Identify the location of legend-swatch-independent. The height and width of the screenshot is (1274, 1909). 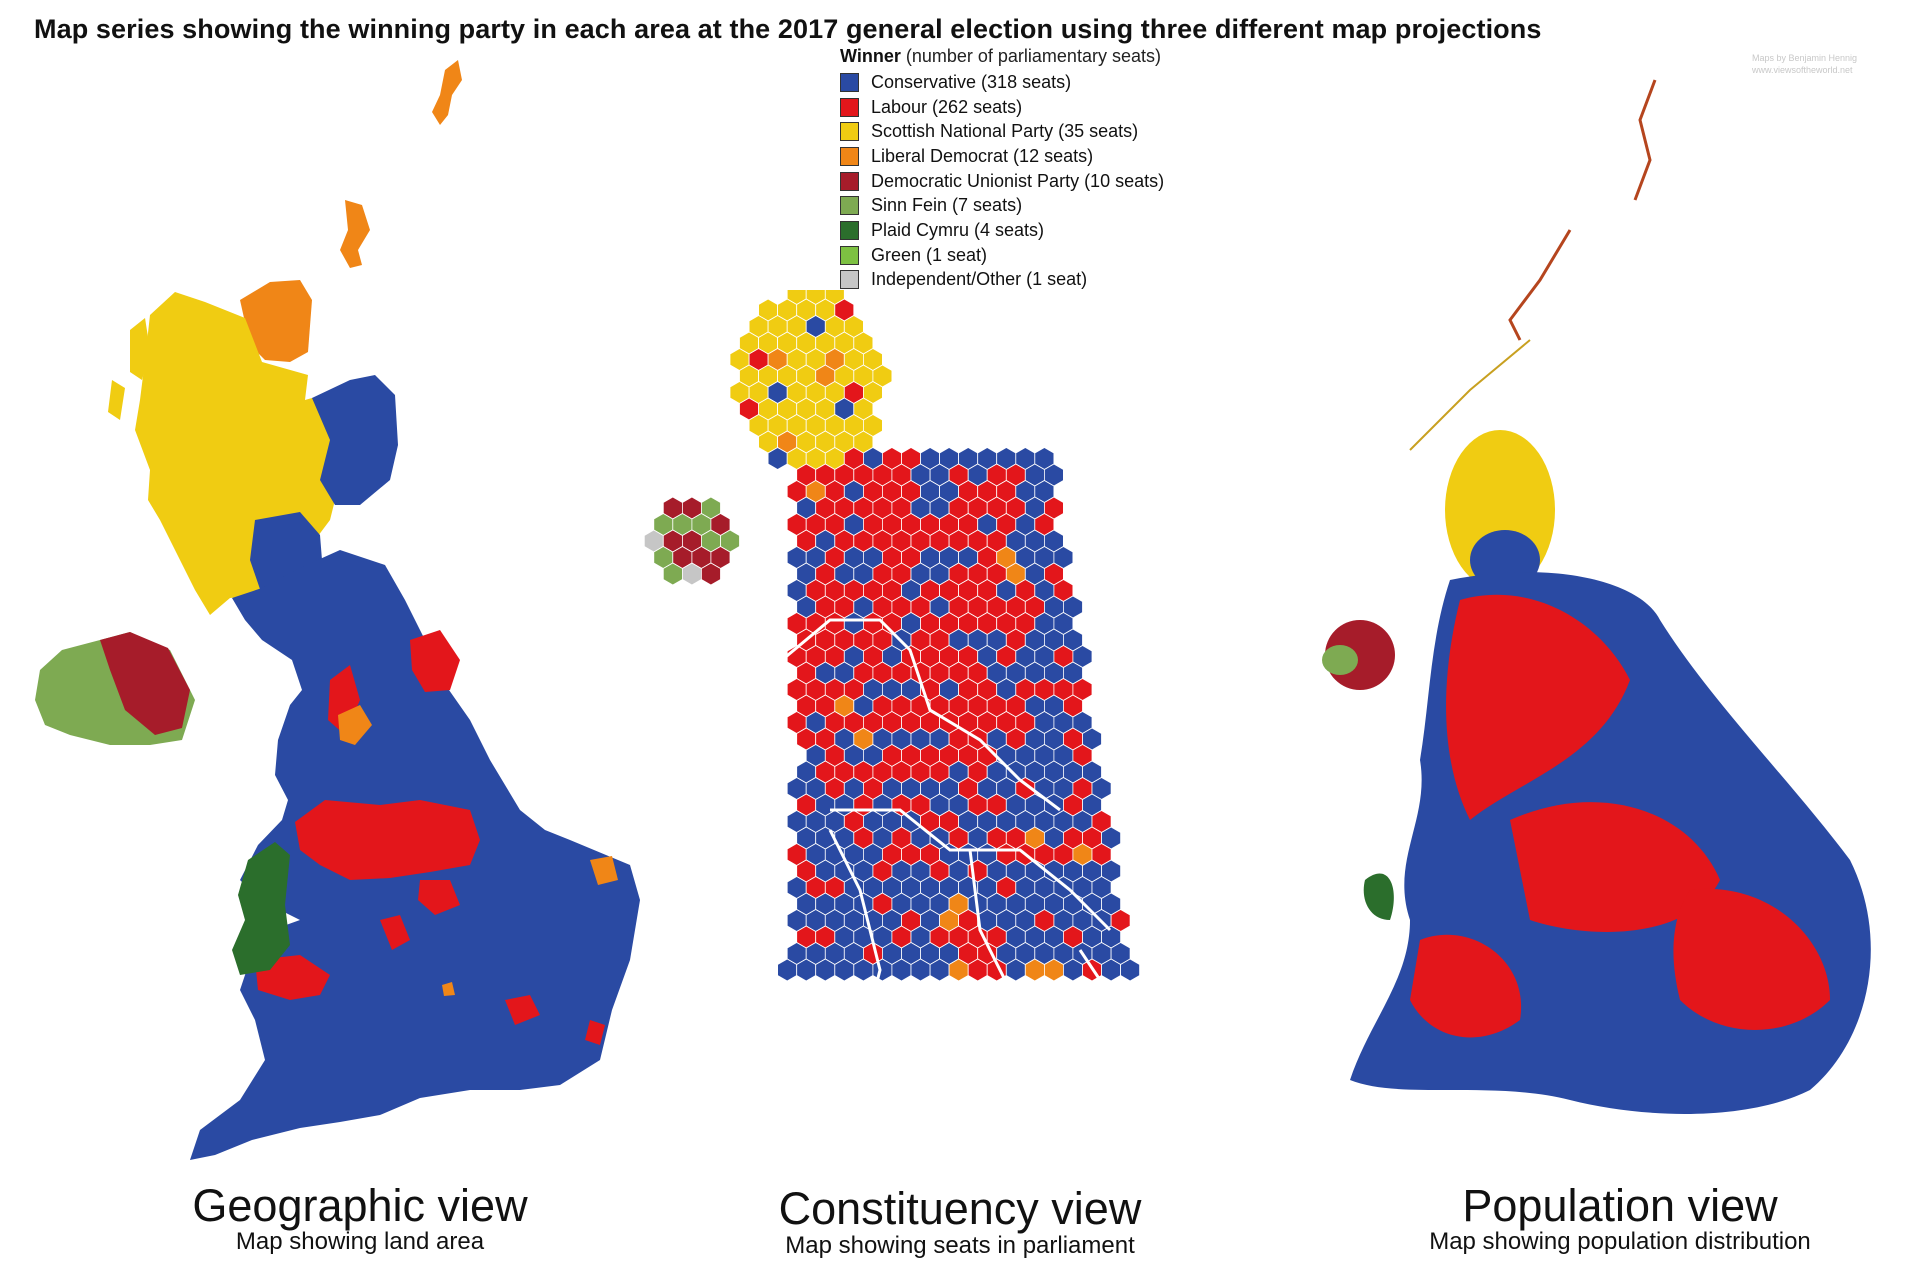
(849, 280).